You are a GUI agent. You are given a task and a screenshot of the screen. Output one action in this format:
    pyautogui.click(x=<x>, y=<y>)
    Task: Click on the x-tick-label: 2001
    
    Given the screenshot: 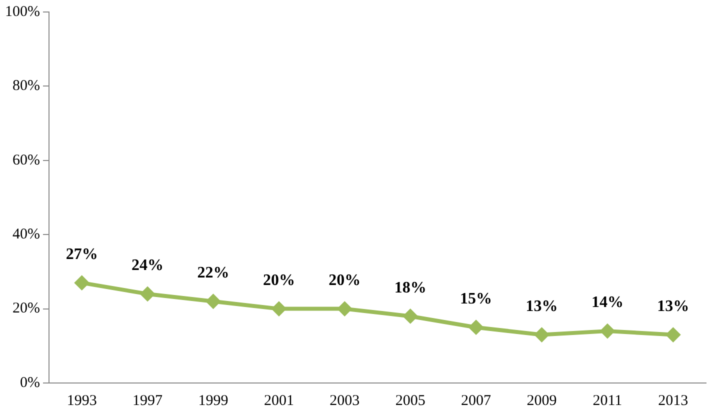 What is the action you would take?
    pyautogui.click(x=279, y=400)
    